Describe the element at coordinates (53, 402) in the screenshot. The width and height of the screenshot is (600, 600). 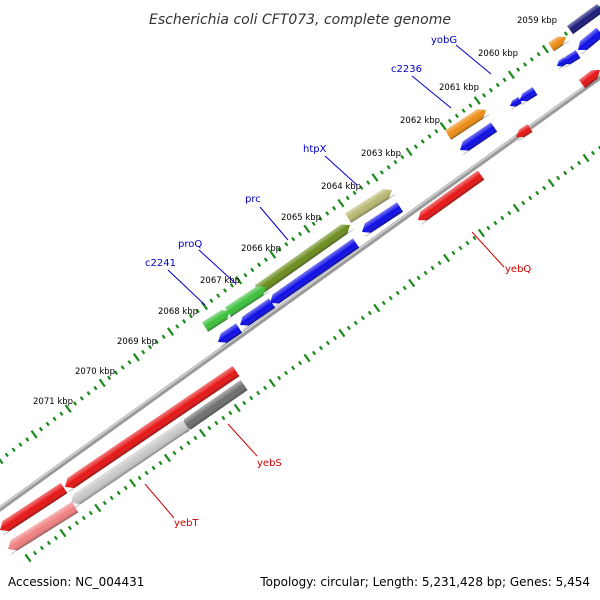
I see `tick-label-2071: 2071 kbp` at that location.